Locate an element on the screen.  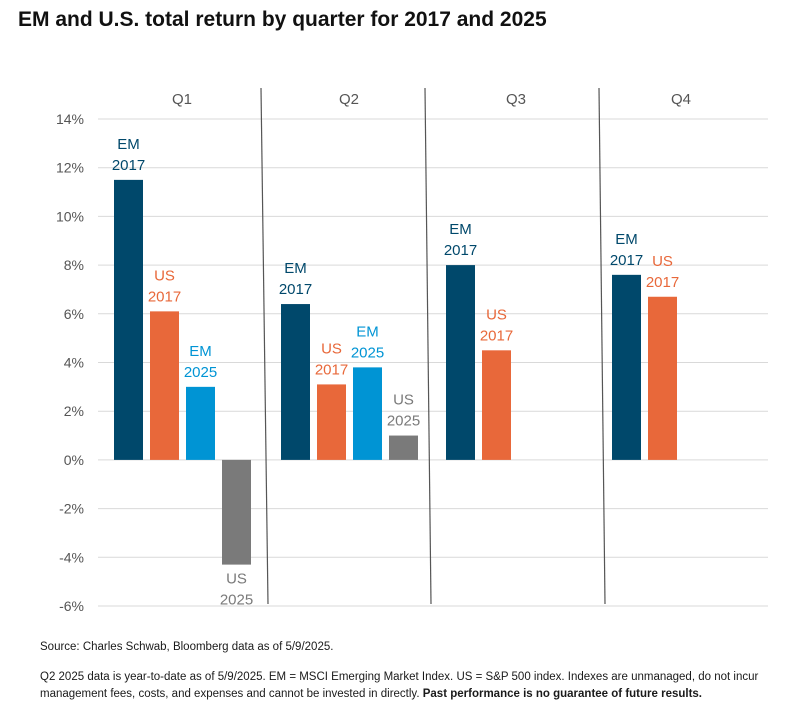
y-axis-tick-labels: 14% 12% 10% 8% 6% 4% 2% 0% -2% -4% -6% is located at coordinates (70, 362).